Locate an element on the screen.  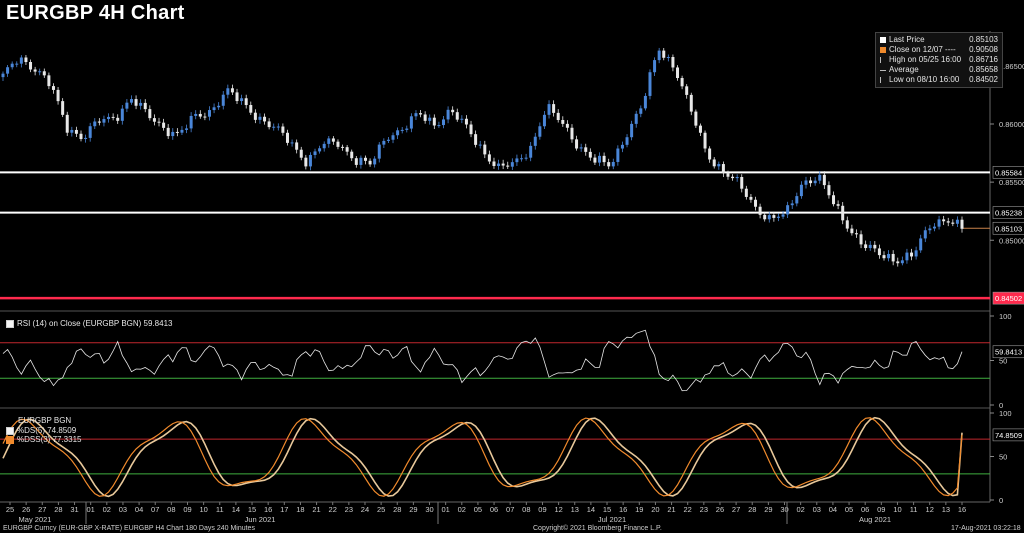
x-axis-day-label: 28 is located at coordinates (58, 509).